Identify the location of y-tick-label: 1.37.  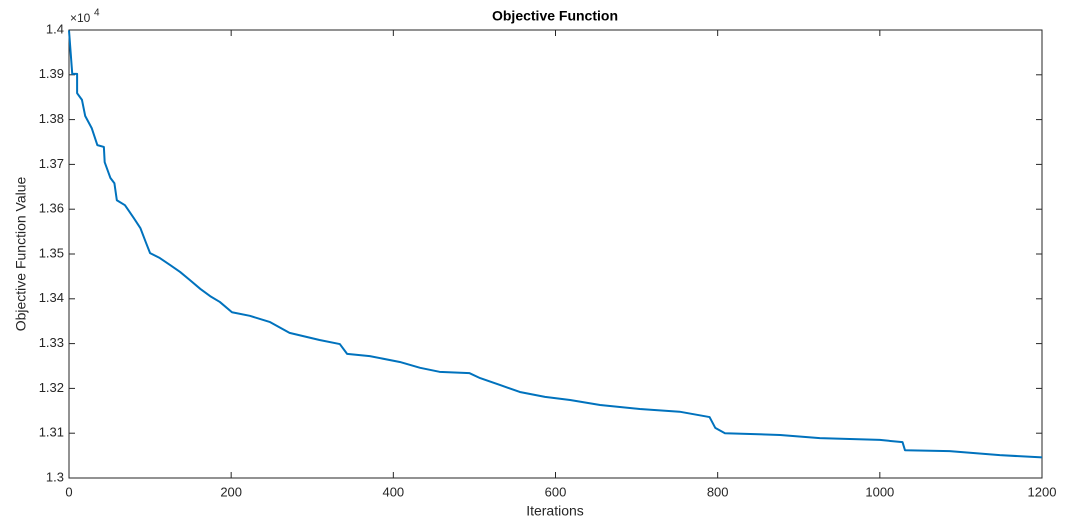
(51, 163).